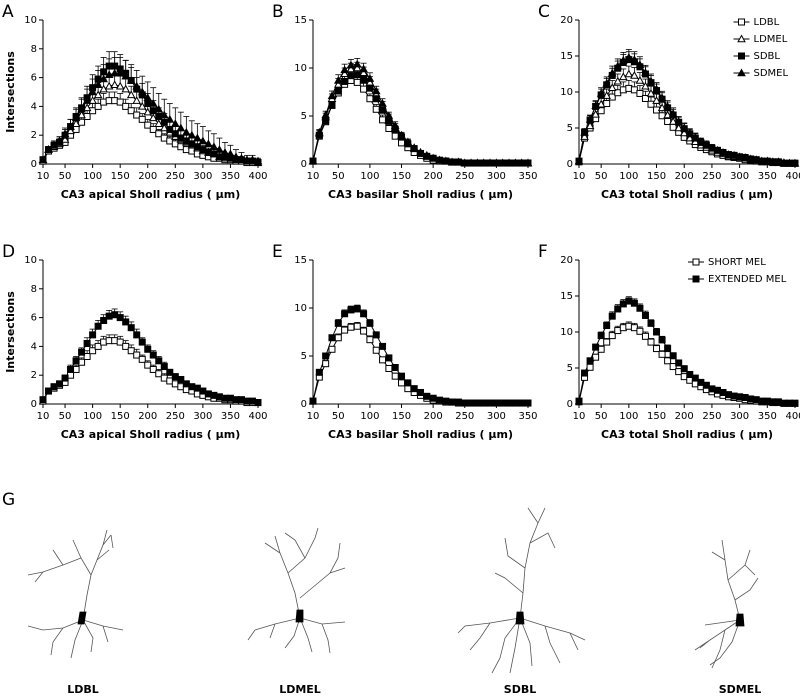  Describe the element at coordinates (737, 271) in the screenshot. I see `legend: SHORT MEL EXTENDED MEL` at that location.